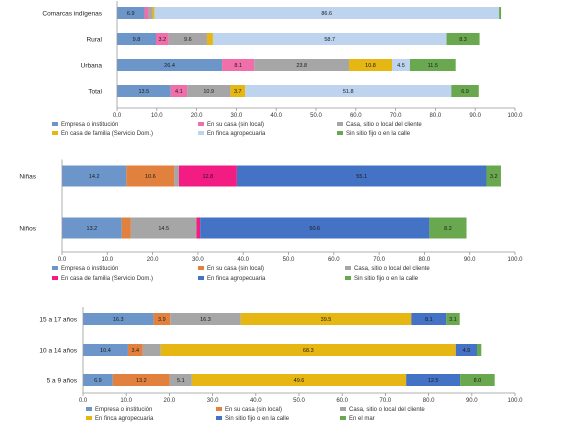  I want to click on x-tick-label: 10.0, so click(107, 260).